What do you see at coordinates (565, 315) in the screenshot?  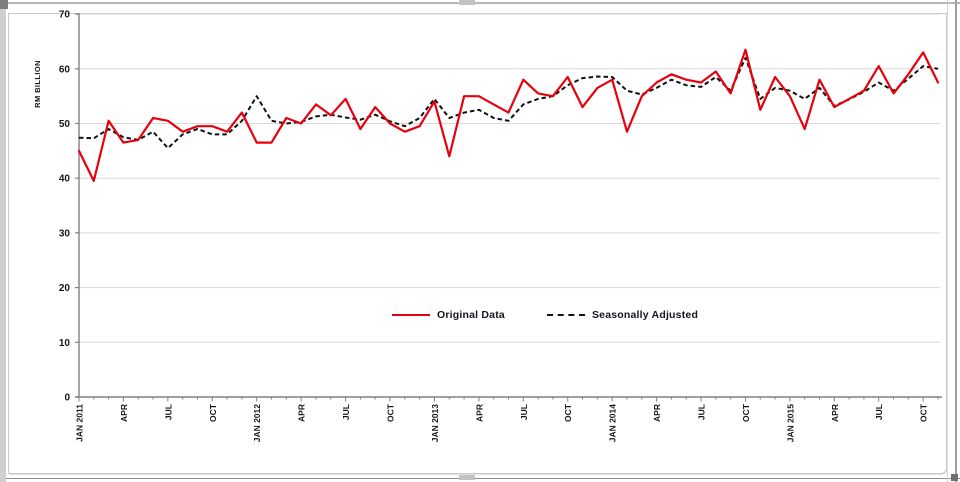 I see `seasonally-adjusted-line-swatch` at bounding box center [565, 315].